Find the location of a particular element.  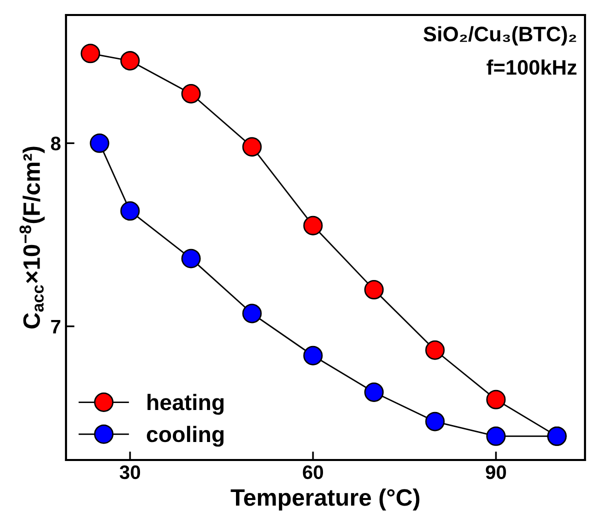

legend-label: cooling is located at coordinates (185, 436).